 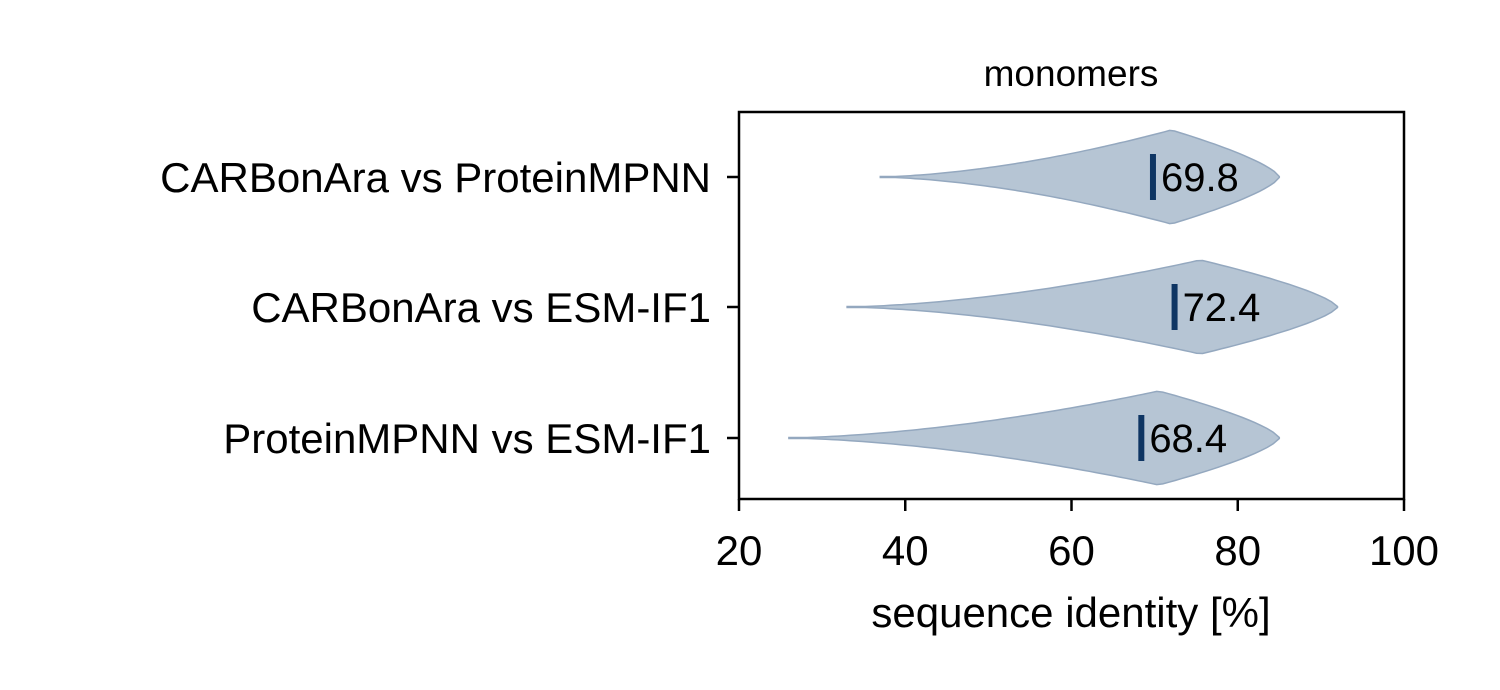 What do you see at coordinates (739, 550) in the screenshot?
I see `x-tick-label: 20` at bounding box center [739, 550].